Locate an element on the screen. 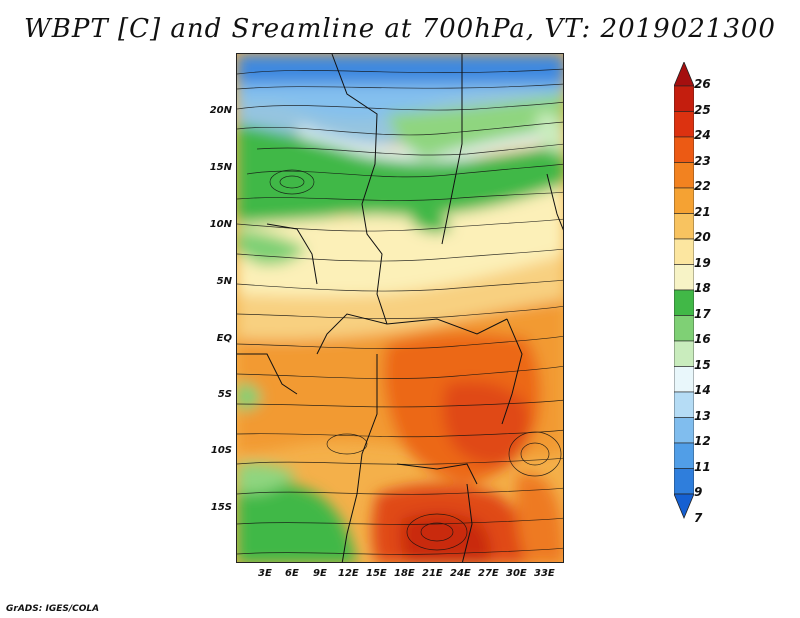  region-light-green-southwest is located at coordinates (267, 478).